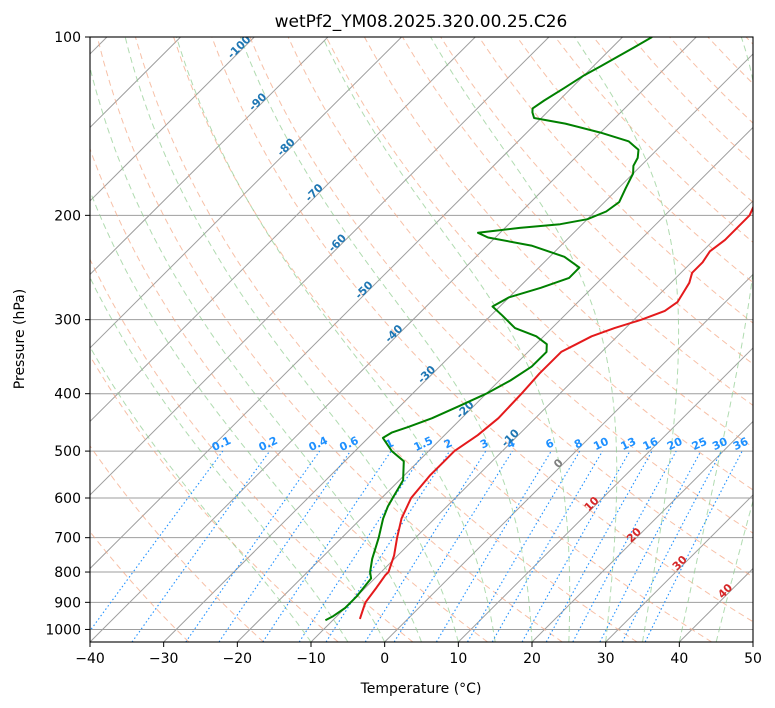  Describe the element at coordinates (720, 444) in the screenshot. I see `mixing-ratio-label: 30` at that location.